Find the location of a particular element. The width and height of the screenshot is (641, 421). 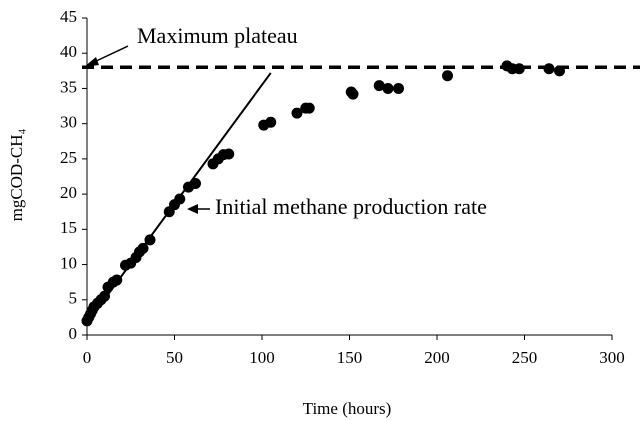

y-tick-label: 10 is located at coordinates (68, 262).